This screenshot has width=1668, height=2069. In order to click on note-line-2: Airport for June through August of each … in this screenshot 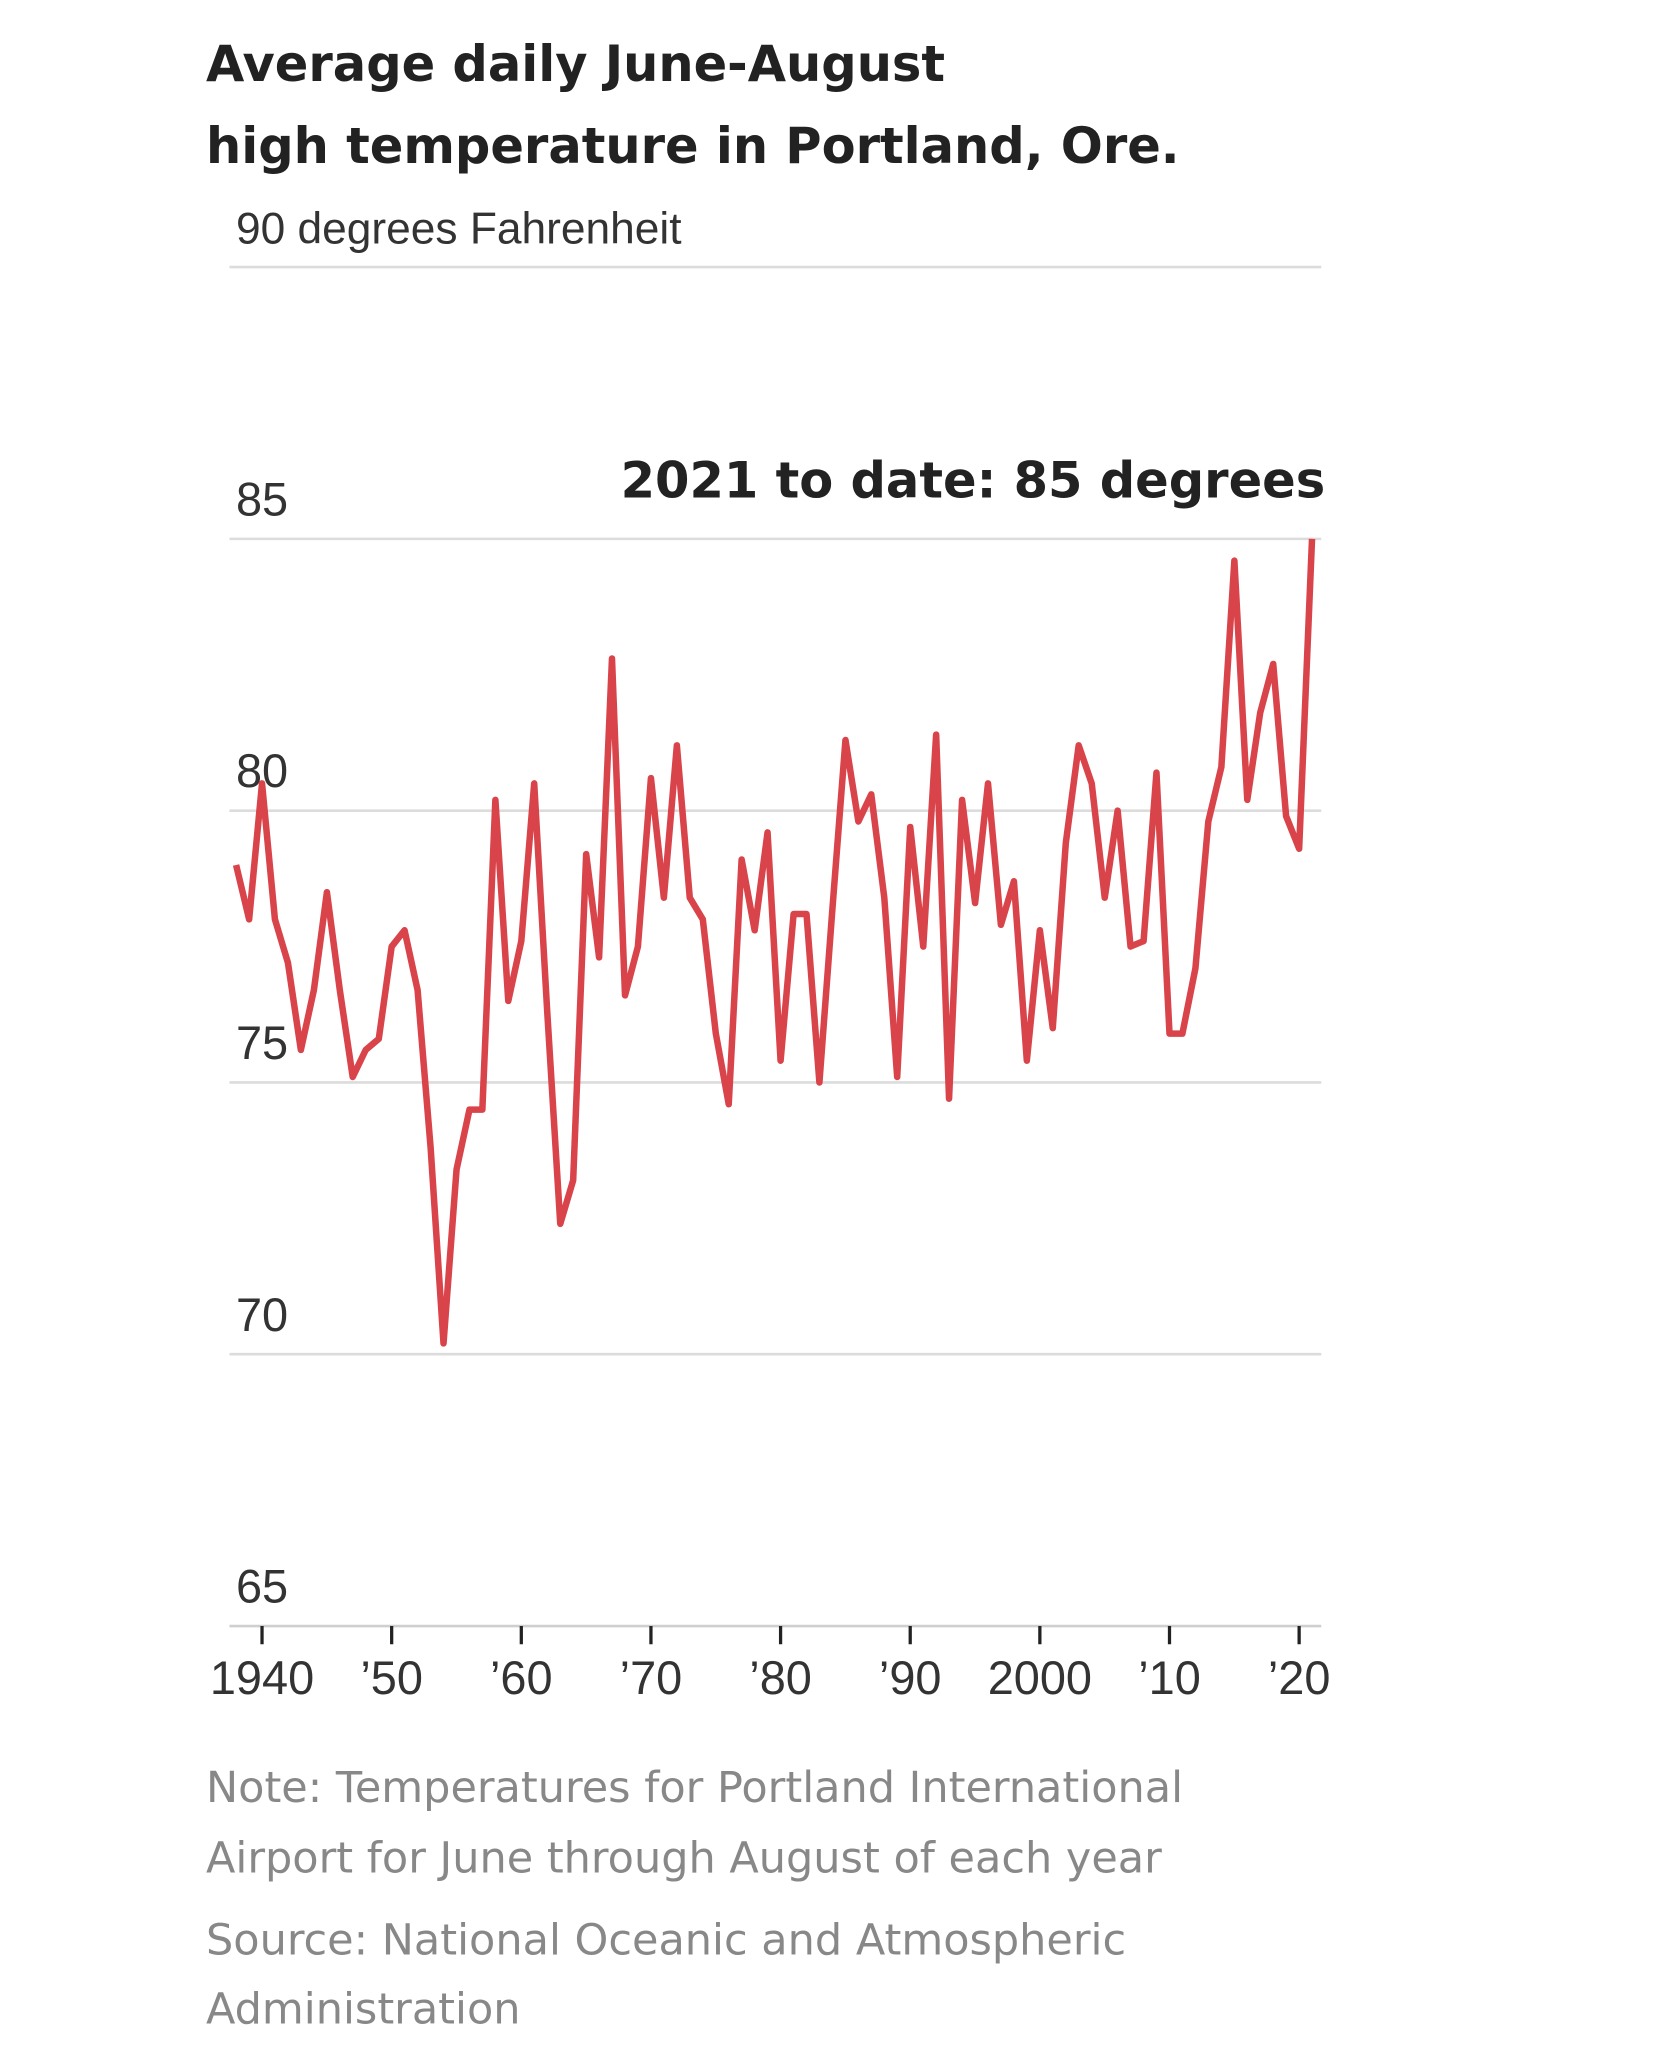, I will do `click(684, 1858)`.